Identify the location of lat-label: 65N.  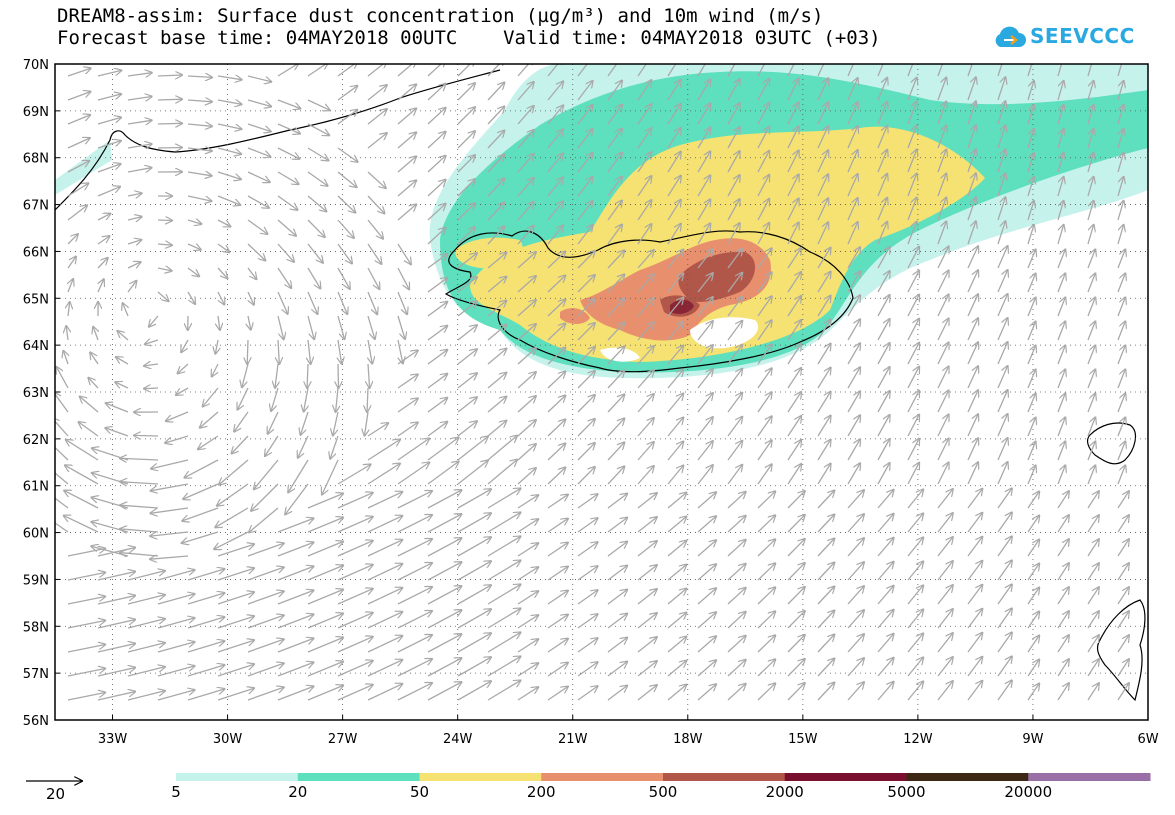
(36, 299).